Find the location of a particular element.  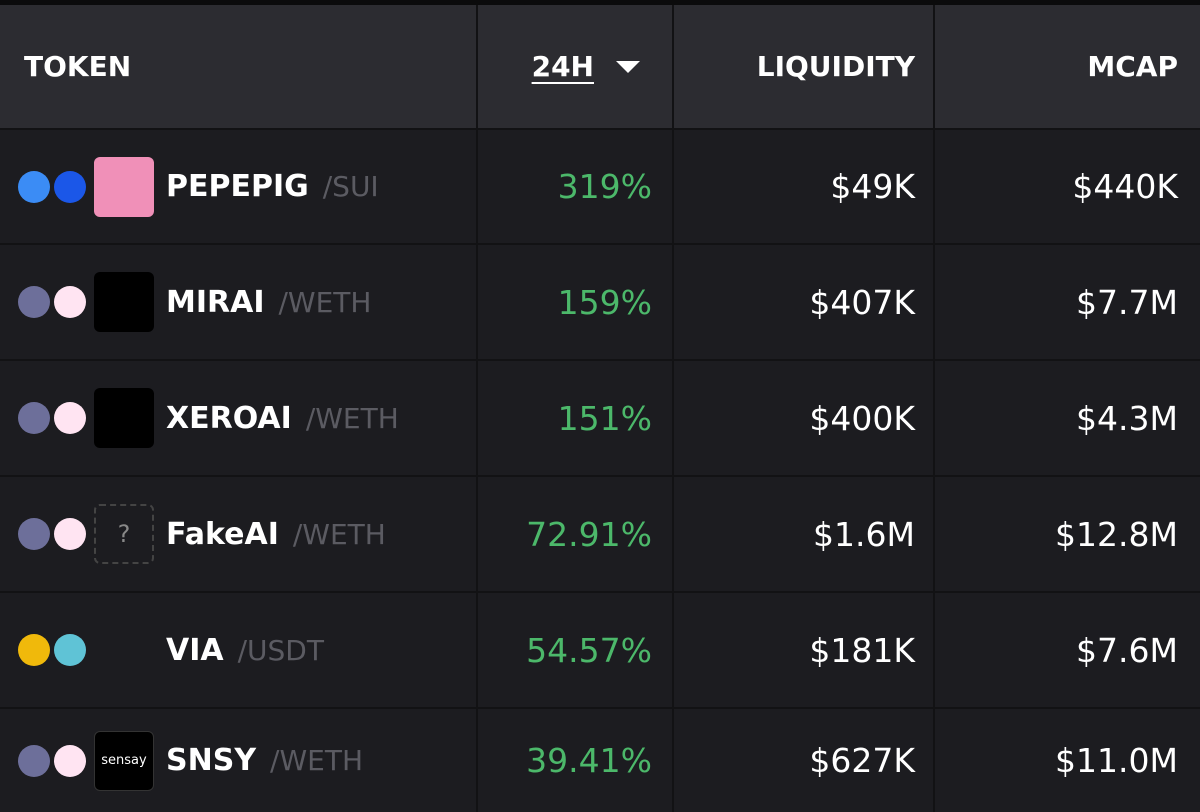

mcap-cell: $4.3M is located at coordinates (1067, 417).